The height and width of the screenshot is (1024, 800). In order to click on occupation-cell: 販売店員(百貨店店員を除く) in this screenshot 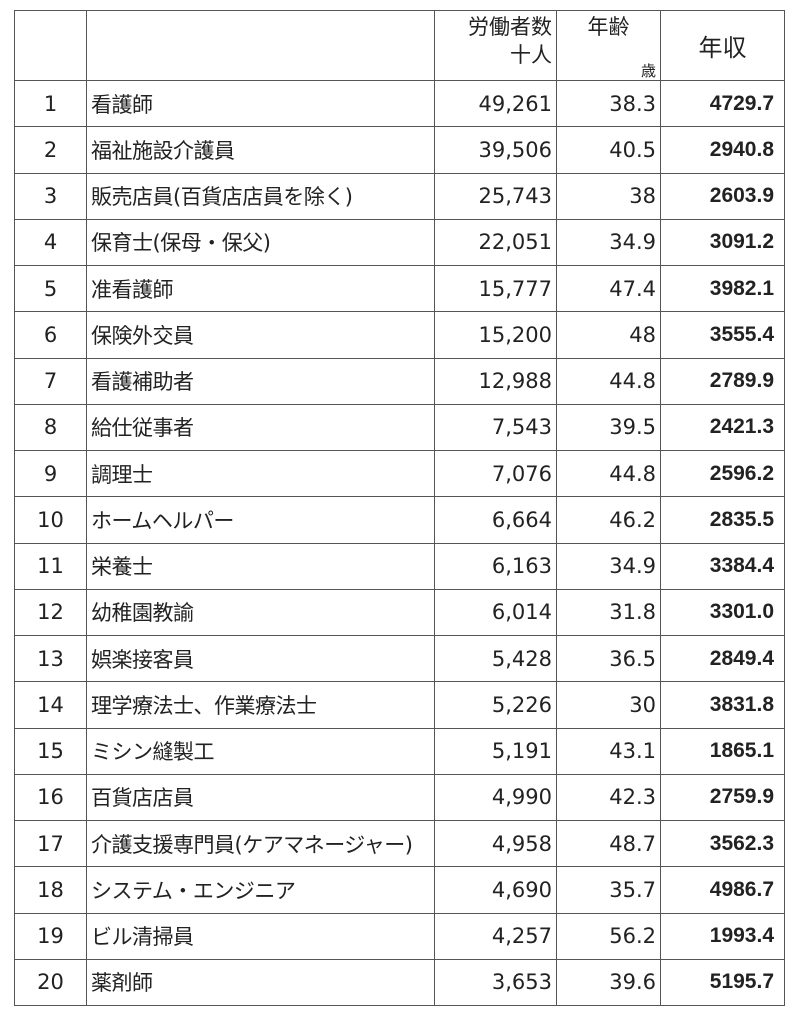, I will do `click(260, 196)`.